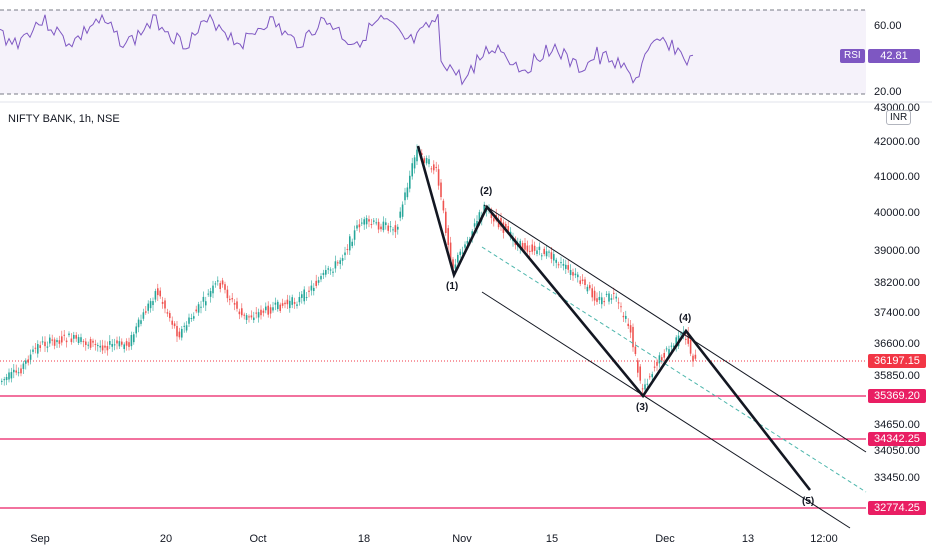  I want to click on price-tick-label: 40000.00, so click(897, 213).